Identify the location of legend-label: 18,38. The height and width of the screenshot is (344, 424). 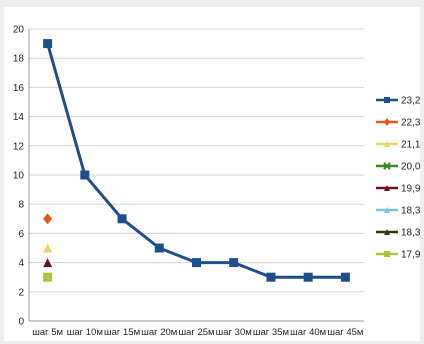
(410, 211).